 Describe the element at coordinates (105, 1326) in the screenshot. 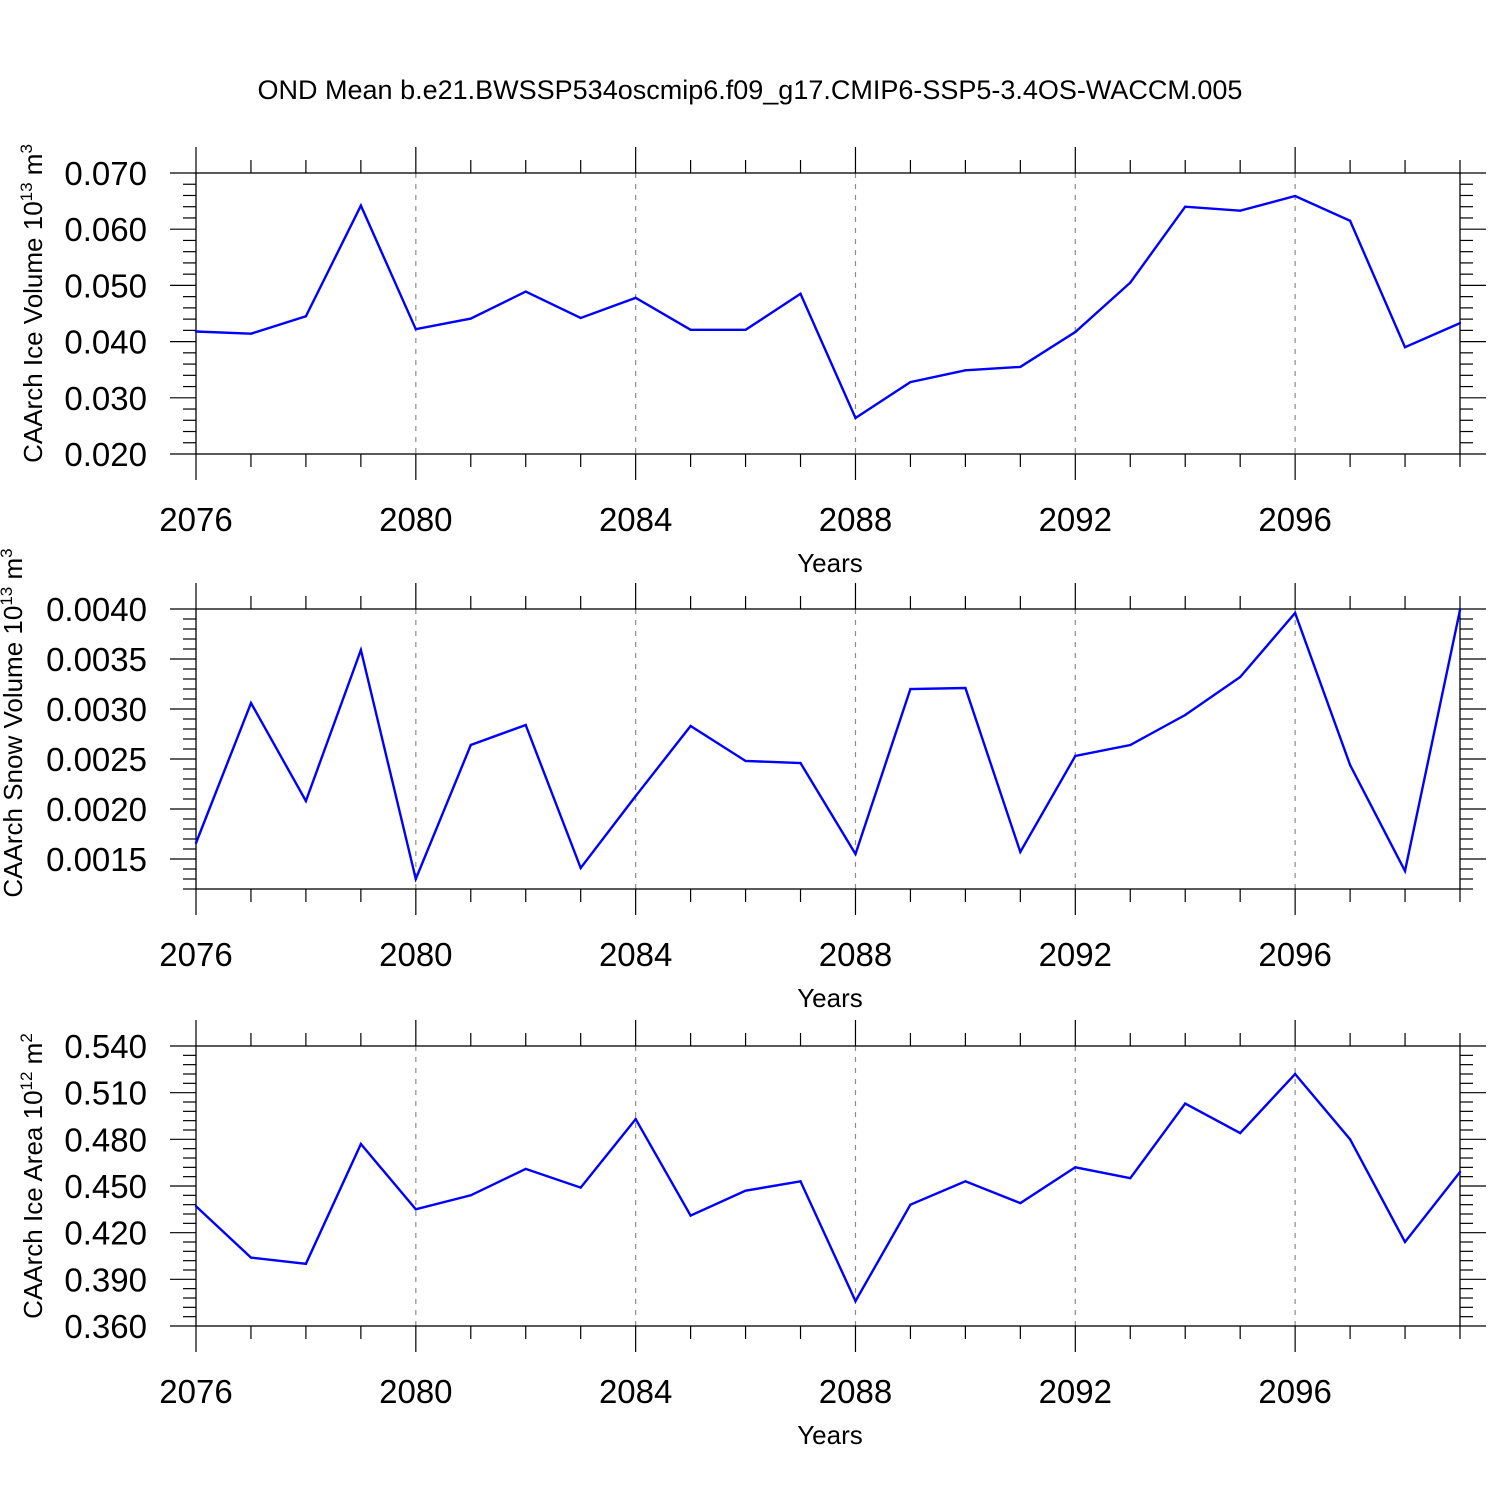

I see `y-tick-label: 0.360` at that location.